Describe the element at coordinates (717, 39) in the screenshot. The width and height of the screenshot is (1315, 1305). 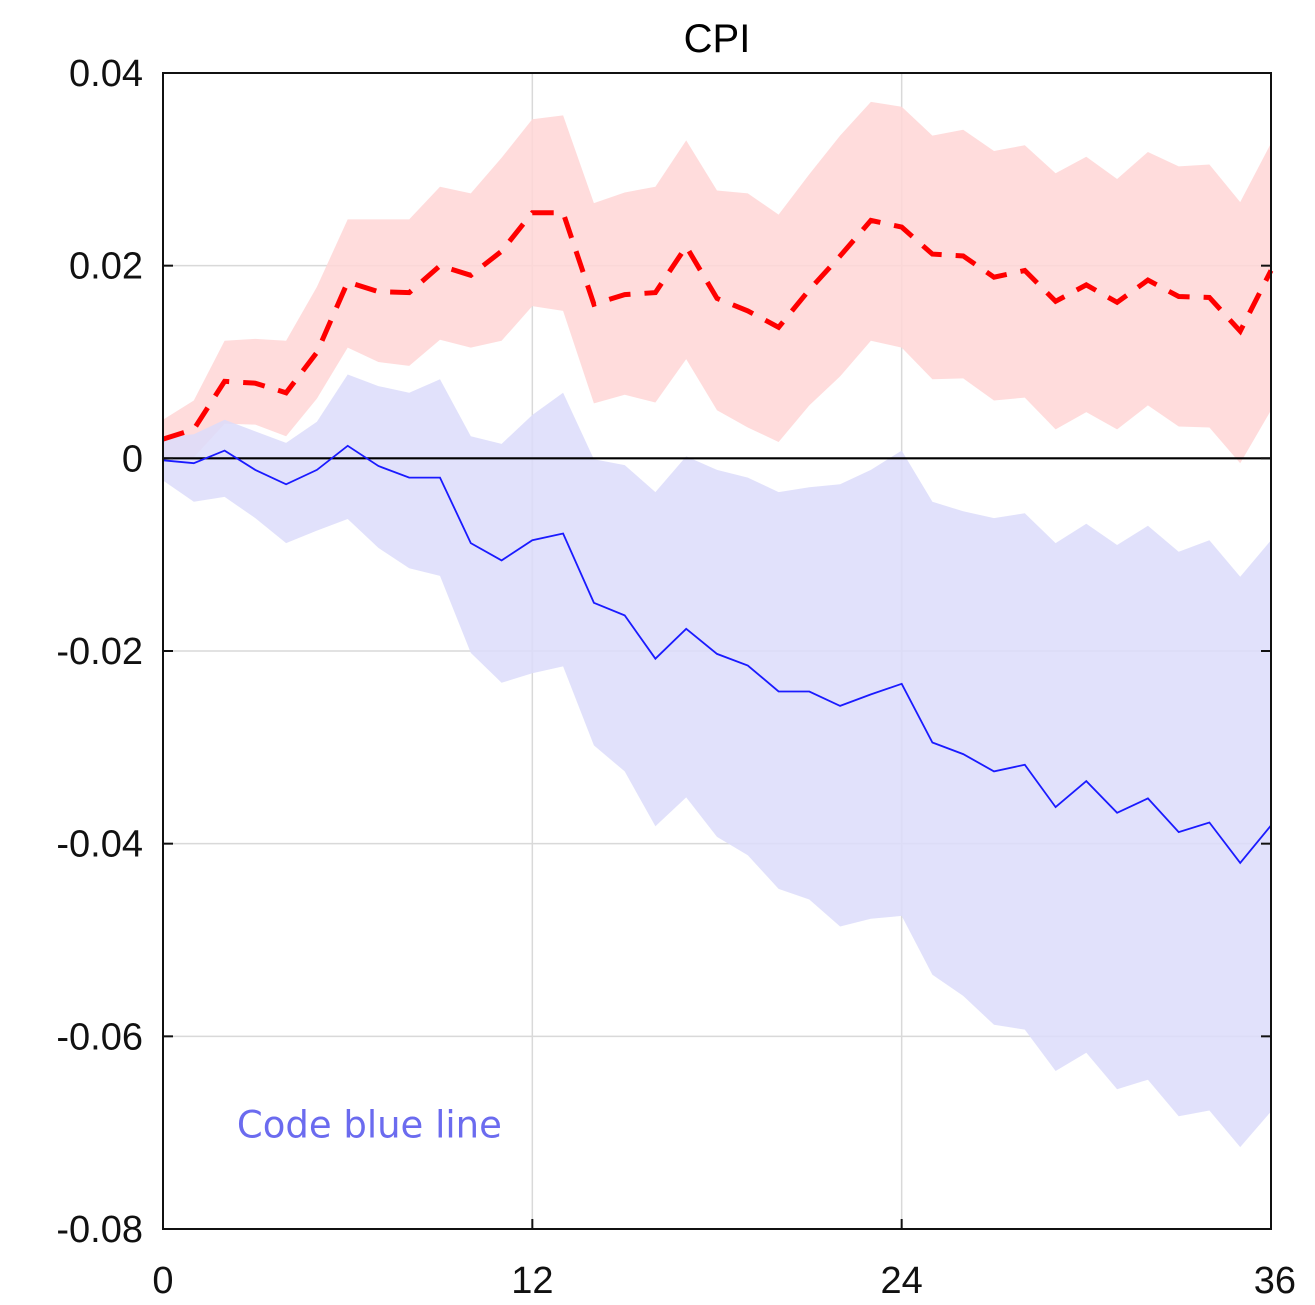
I see `chart-title: CPI` at that location.